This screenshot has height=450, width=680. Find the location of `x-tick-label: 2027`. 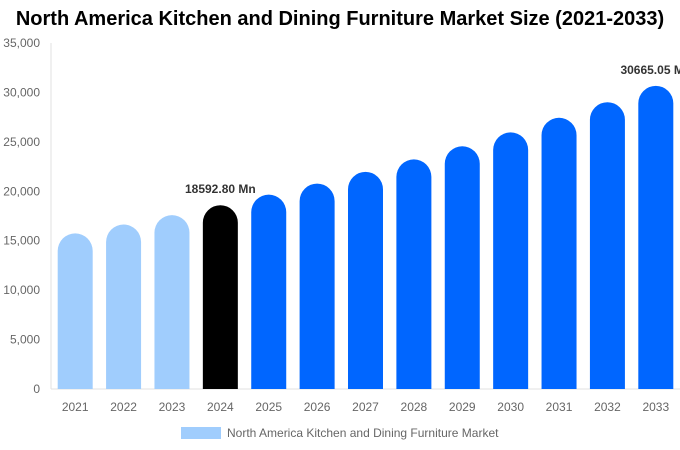

x-tick-label: 2027 is located at coordinates (365, 407).